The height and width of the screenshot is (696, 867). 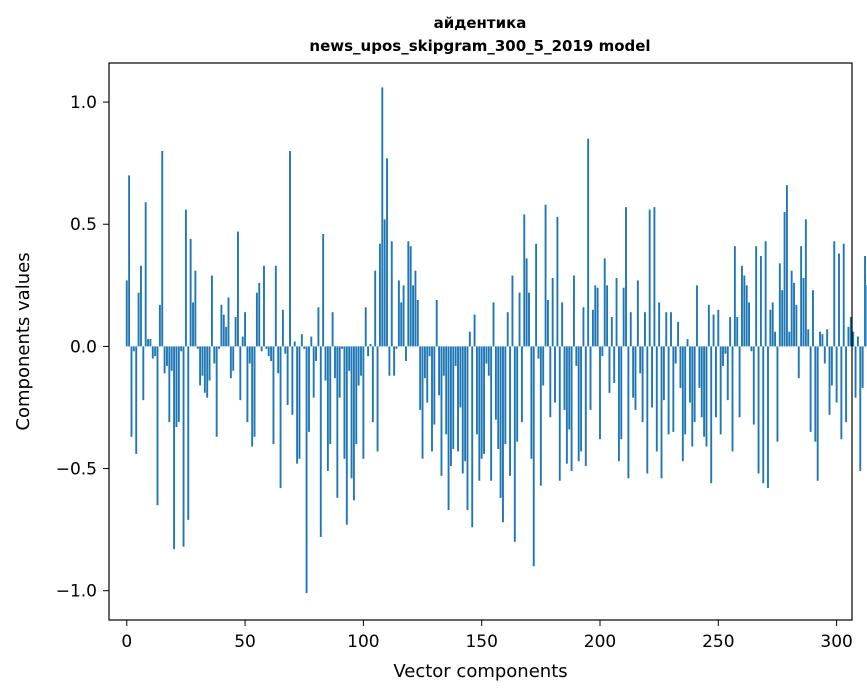 What do you see at coordinates (83, 103) in the screenshot?
I see `y-tick-label: 1.0` at bounding box center [83, 103].